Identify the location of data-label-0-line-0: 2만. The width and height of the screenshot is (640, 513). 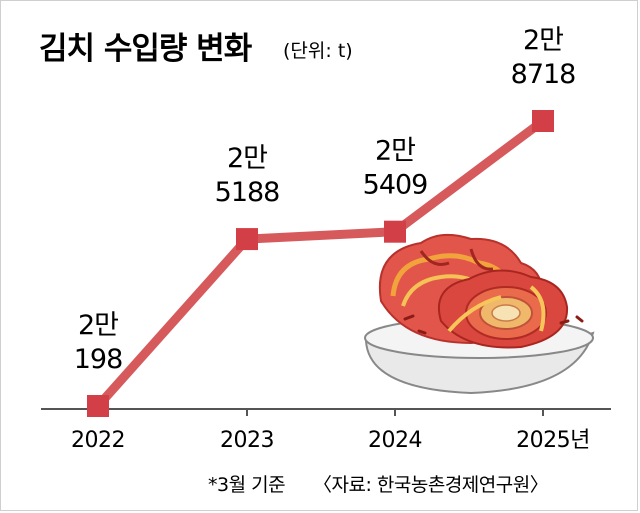
(98, 325).